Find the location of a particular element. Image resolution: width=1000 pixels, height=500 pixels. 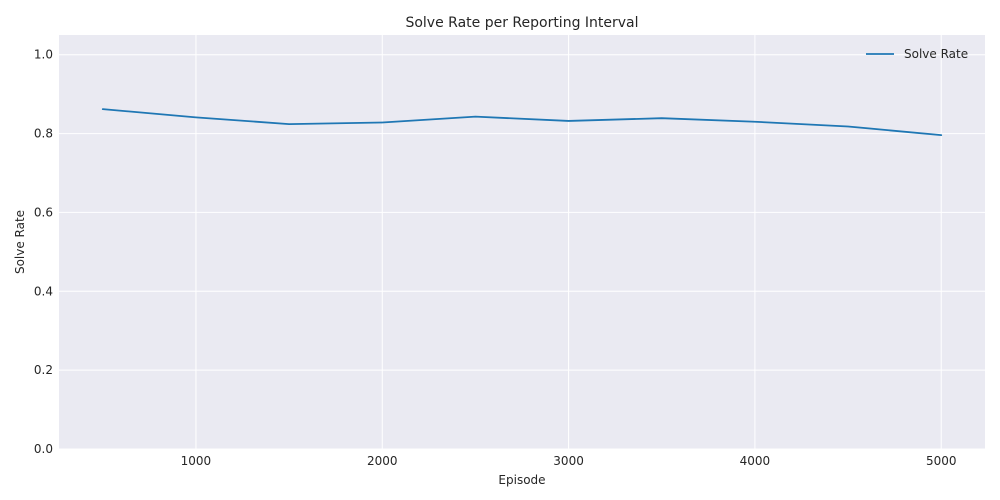

y-tick-label: 0.2 is located at coordinates (43, 370).